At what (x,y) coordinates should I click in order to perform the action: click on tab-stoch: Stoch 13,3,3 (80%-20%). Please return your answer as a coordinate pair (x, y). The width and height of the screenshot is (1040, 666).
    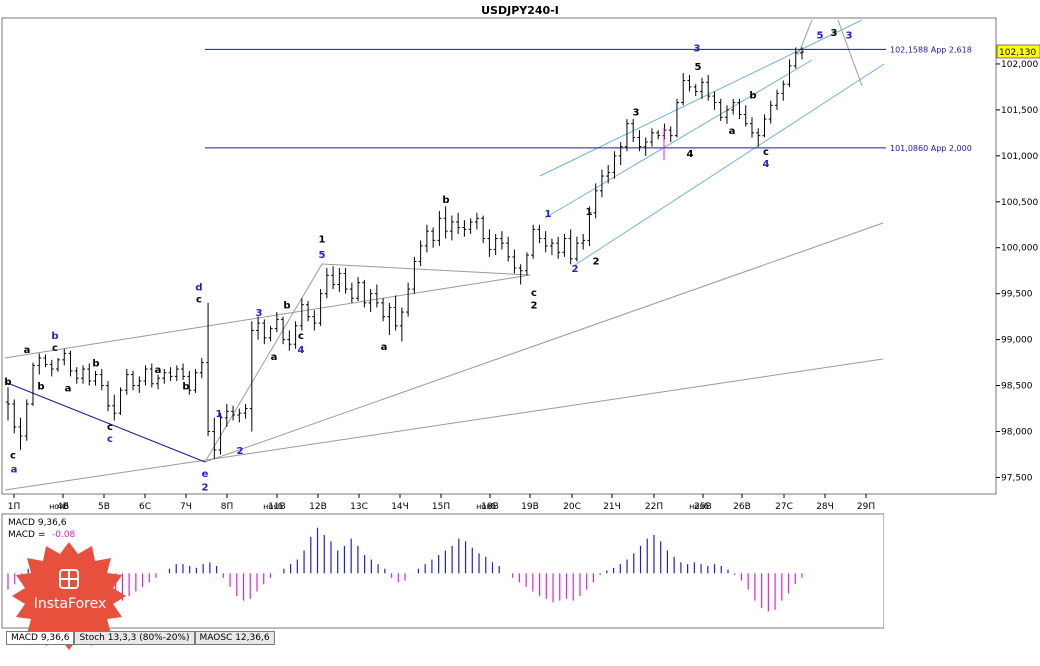
    Looking at the image, I should click on (134, 638).